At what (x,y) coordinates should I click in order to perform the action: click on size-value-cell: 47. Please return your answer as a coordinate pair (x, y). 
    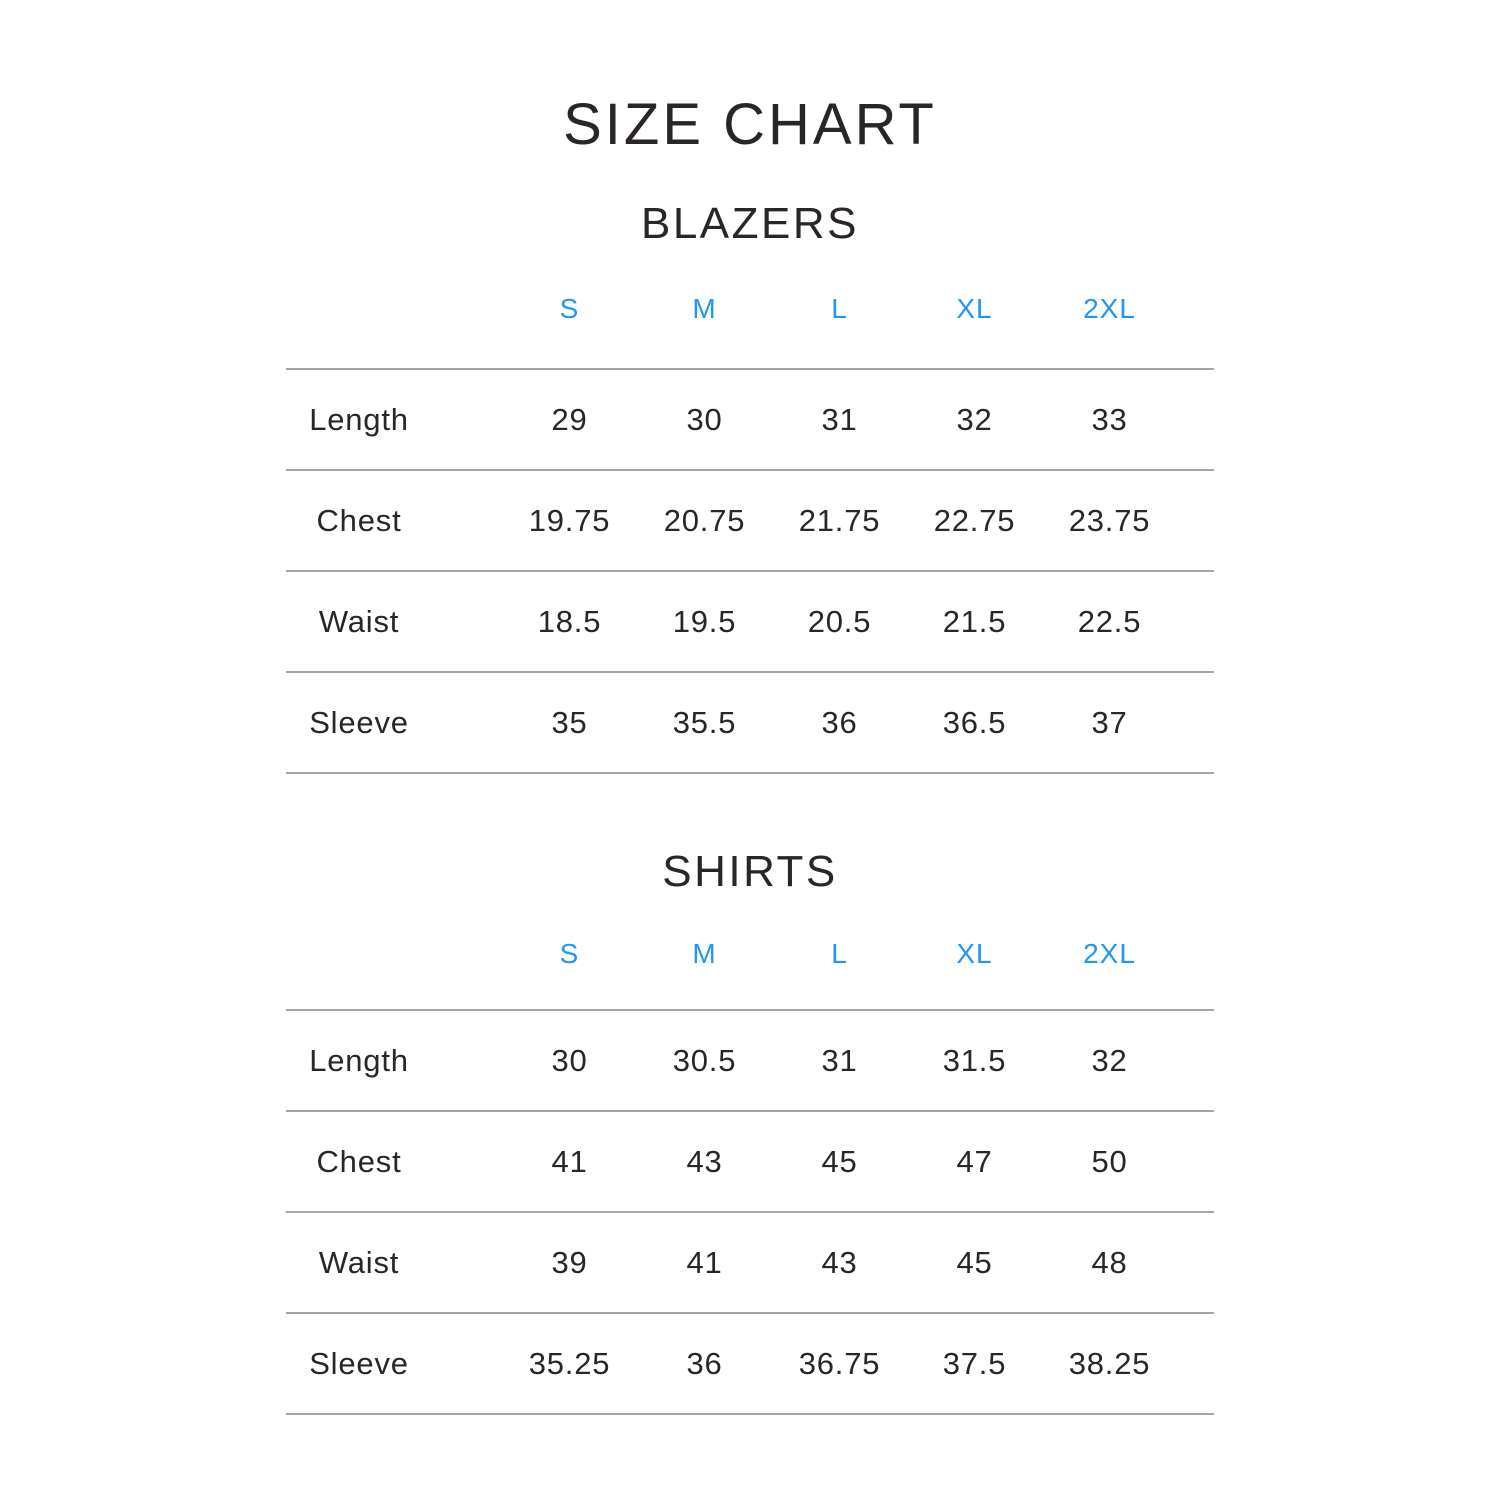
    Looking at the image, I should click on (974, 1161).